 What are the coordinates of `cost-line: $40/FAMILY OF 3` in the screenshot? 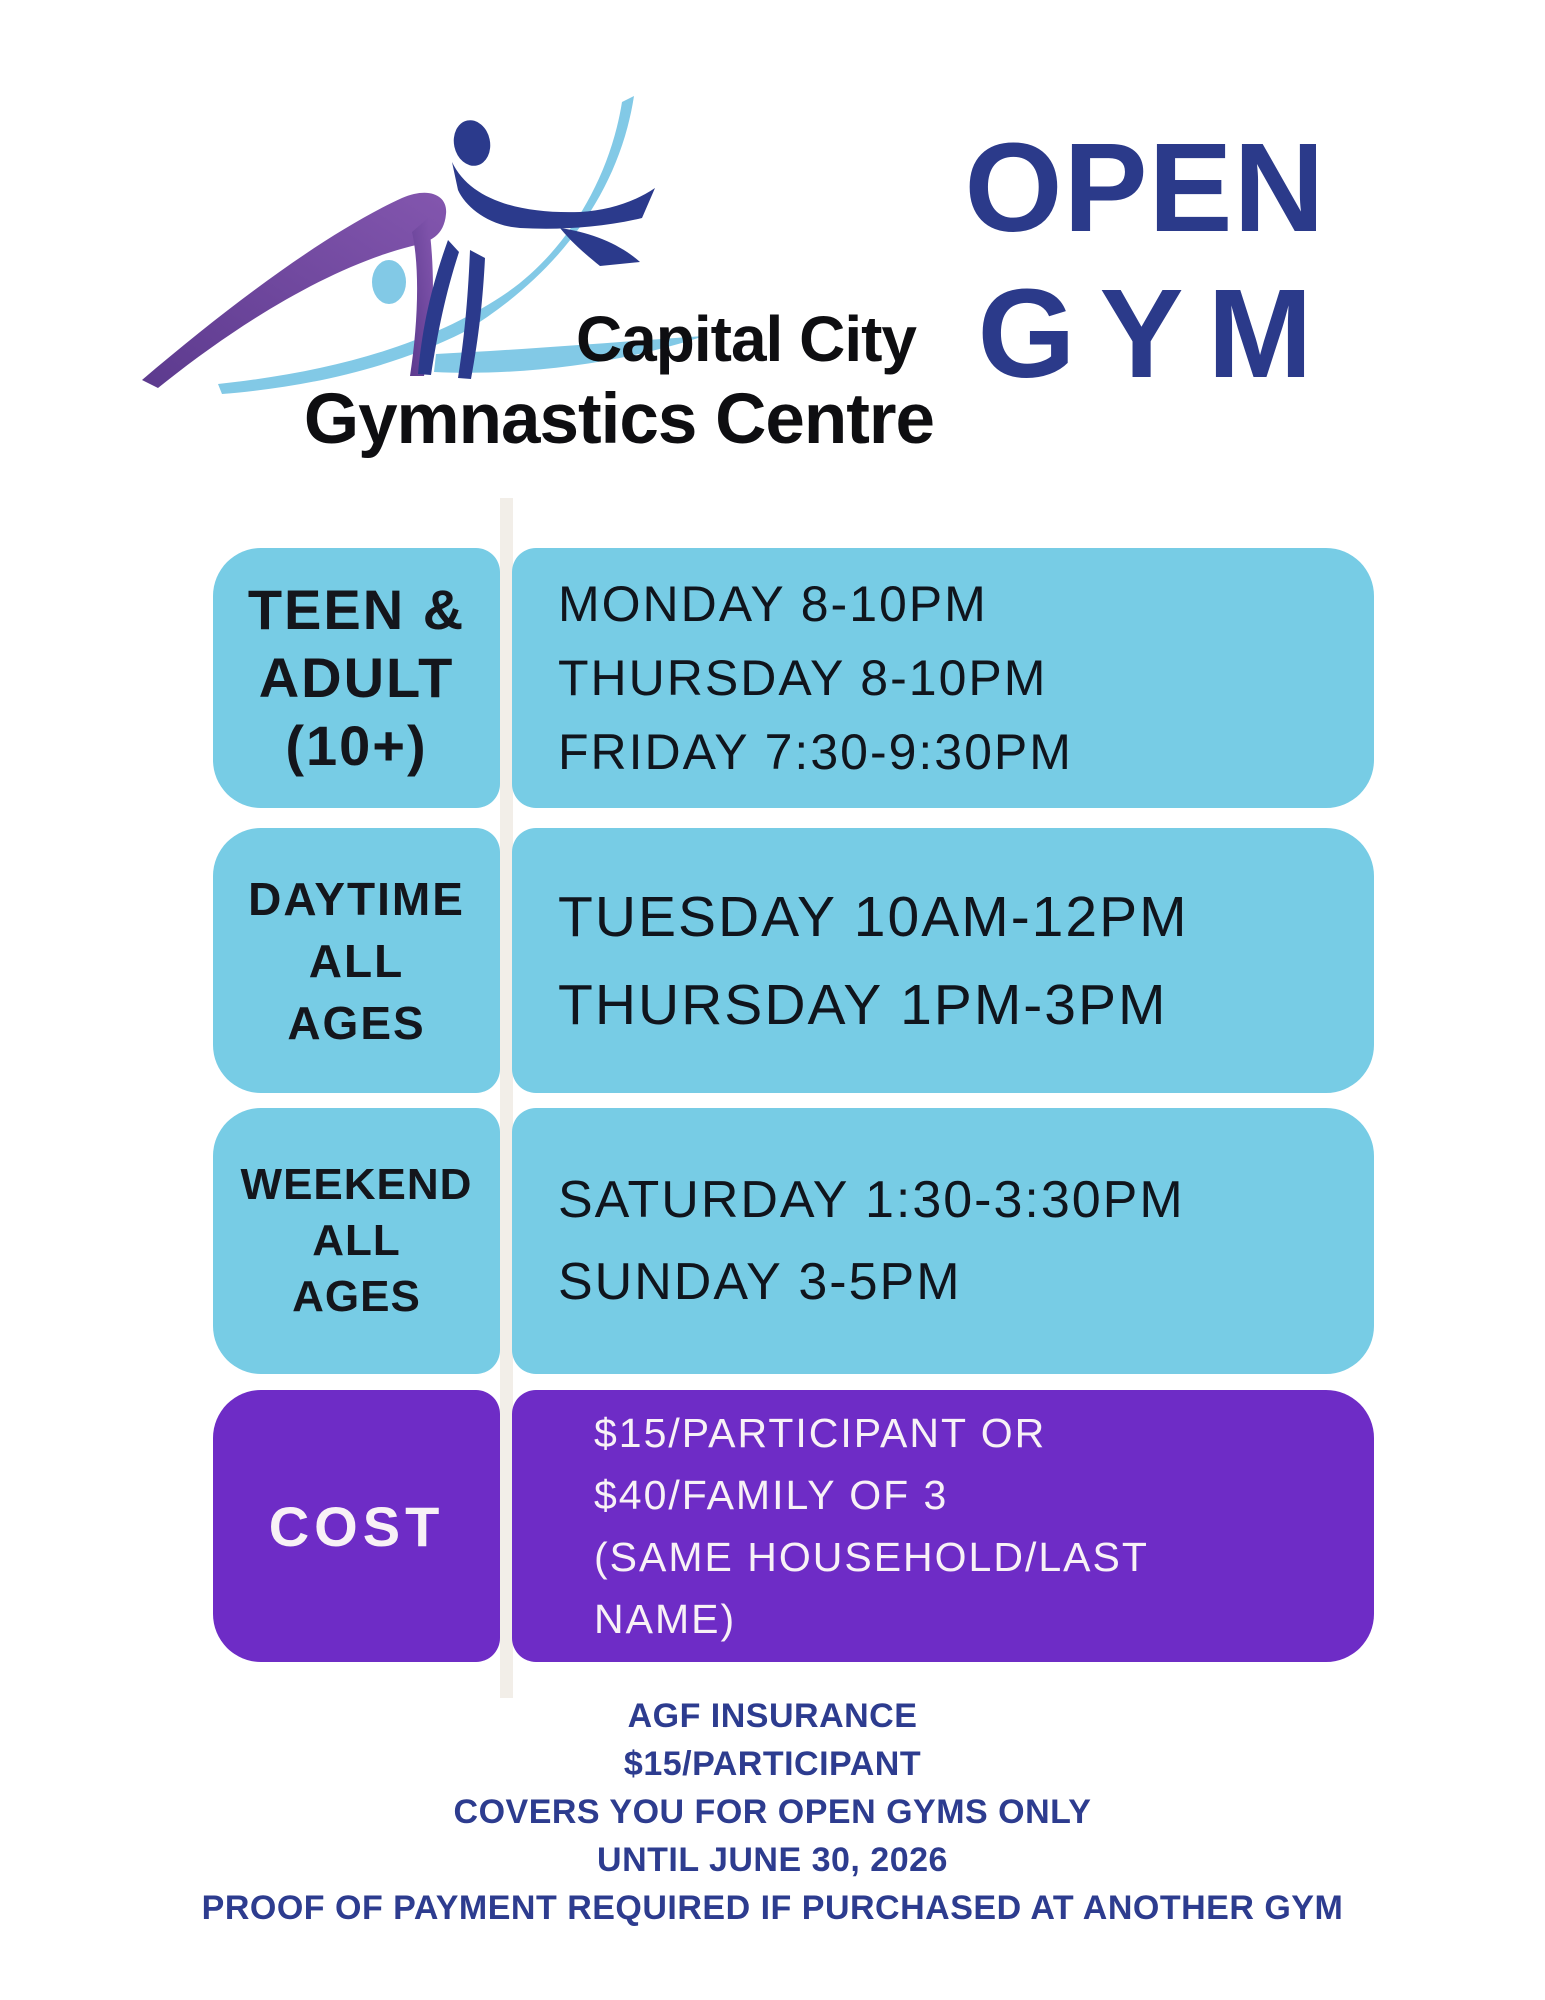 It's located at (771, 1495).